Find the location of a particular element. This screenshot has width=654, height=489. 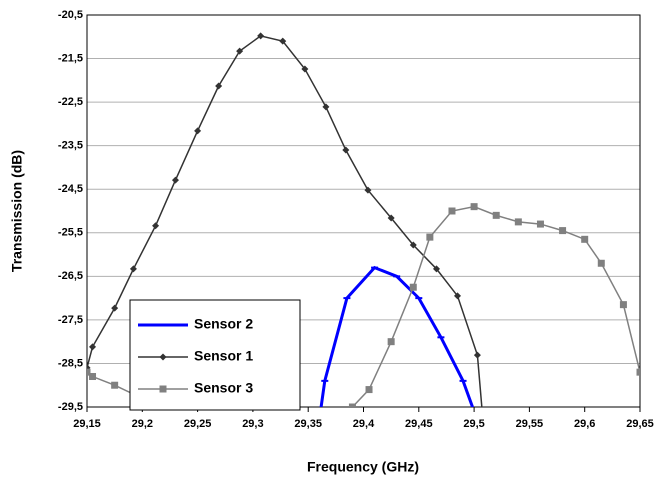

legend-label: Sensor 2 is located at coordinates (223, 324).